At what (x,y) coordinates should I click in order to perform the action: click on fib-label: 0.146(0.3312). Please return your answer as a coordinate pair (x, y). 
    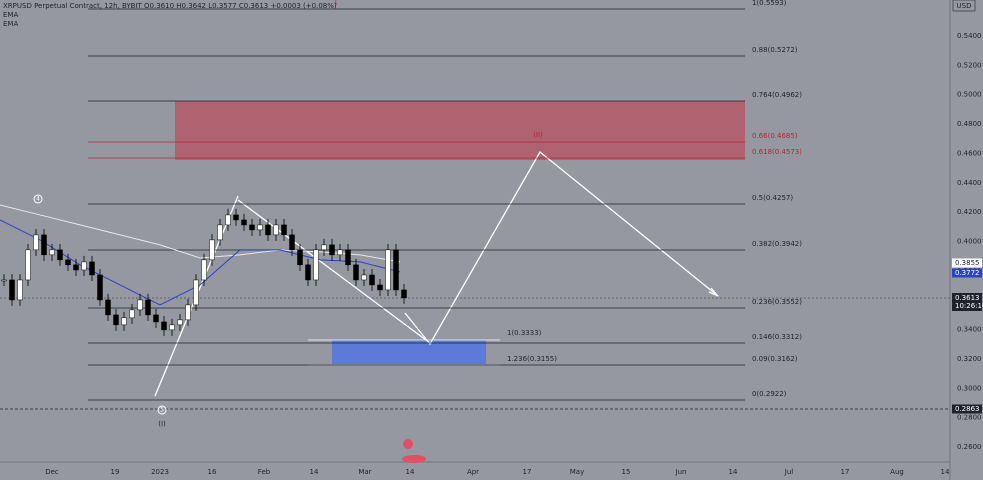
    Looking at the image, I should click on (777, 337).